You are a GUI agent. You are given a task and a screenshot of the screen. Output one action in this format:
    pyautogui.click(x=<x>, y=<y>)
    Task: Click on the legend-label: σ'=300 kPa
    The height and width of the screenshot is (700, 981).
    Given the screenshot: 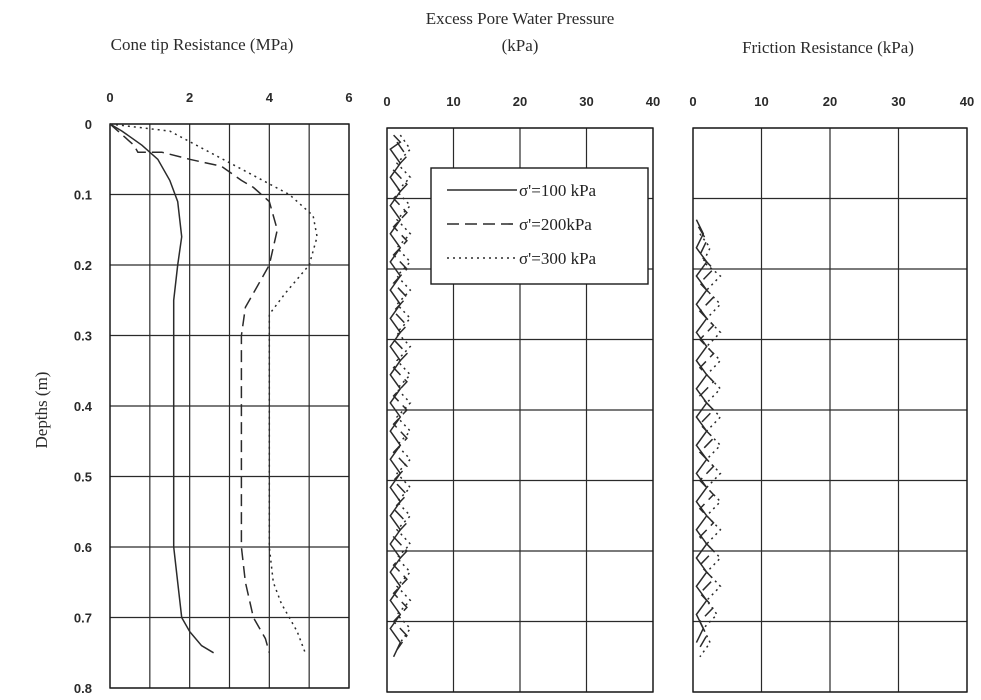 What is the action you would take?
    pyautogui.click(x=558, y=258)
    